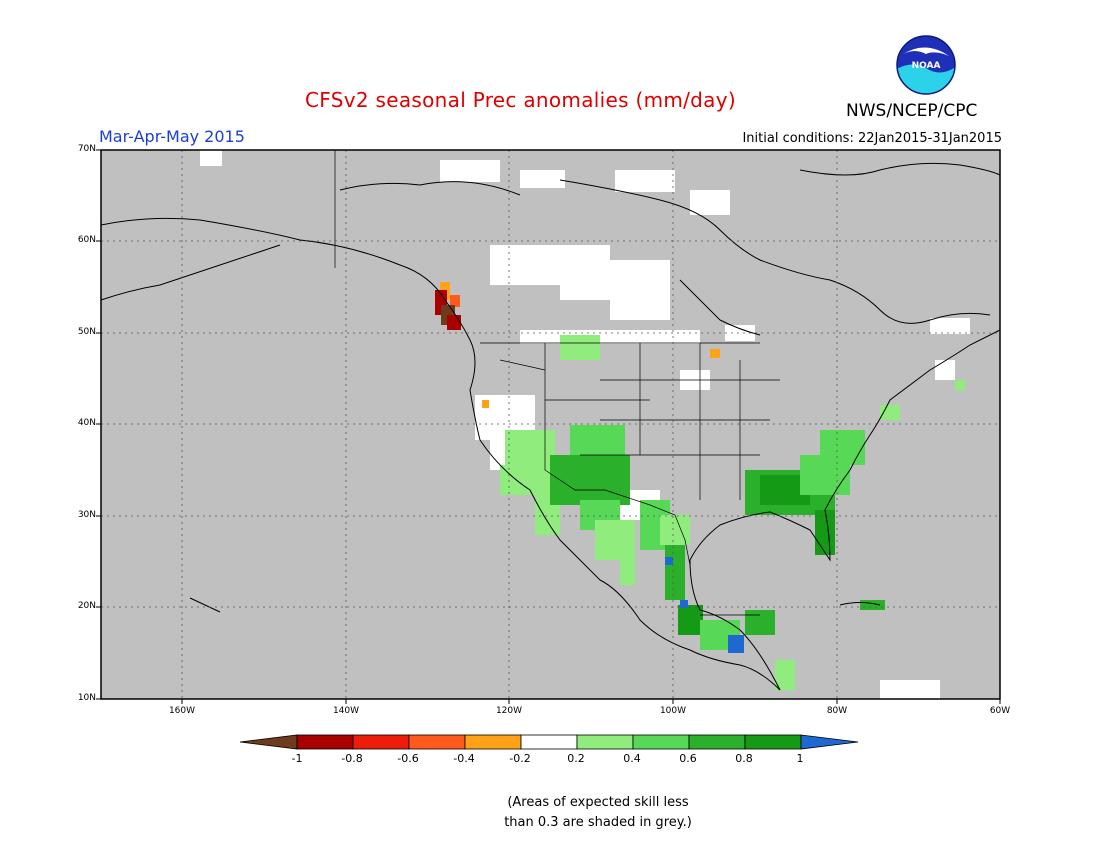  Describe the element at coordinates (598, 822) in the screenshot. I see `footnote-line-2: than 0.3 are shaded in grey.)` at that location.